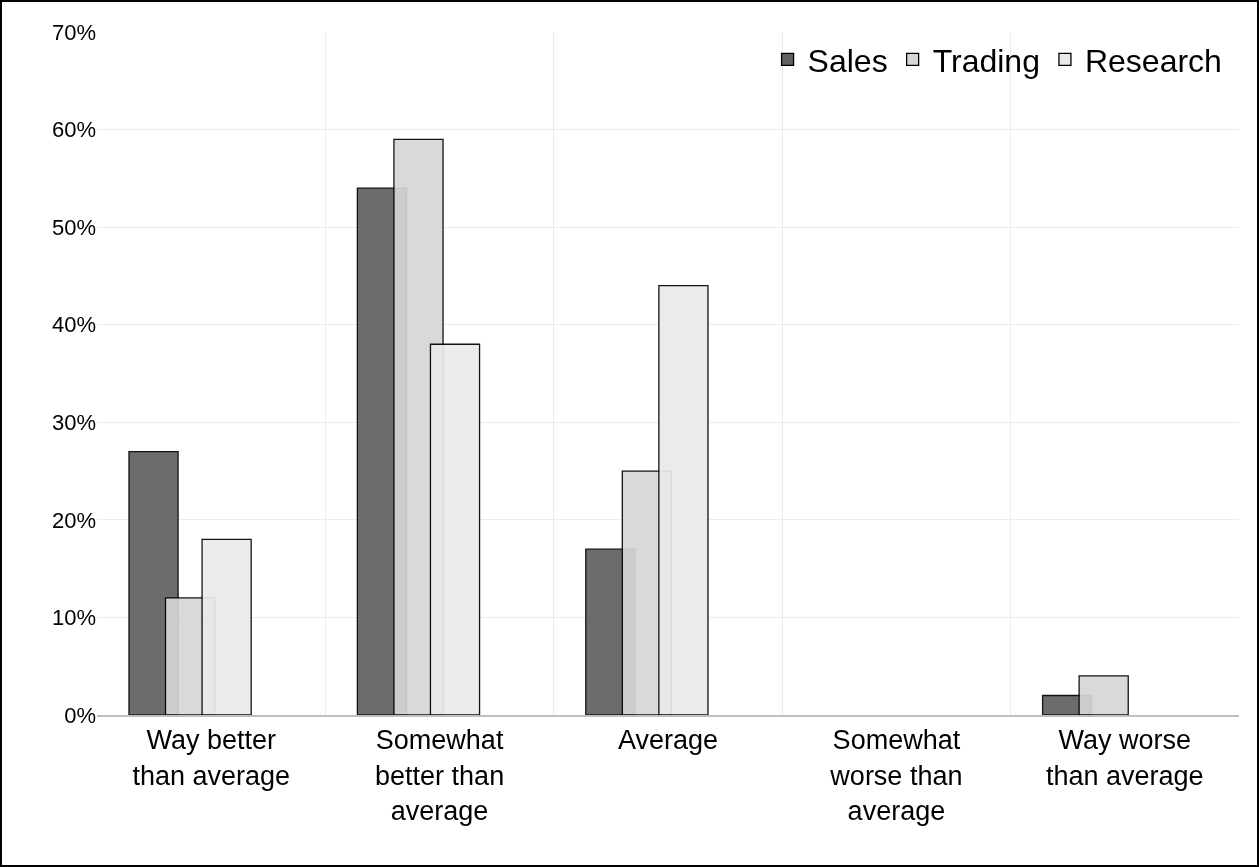 The image size is (1259, 867). Describe the element at coordinates (73, 325) in the screenshot. I see `y-tick-label: 40%` at that location.